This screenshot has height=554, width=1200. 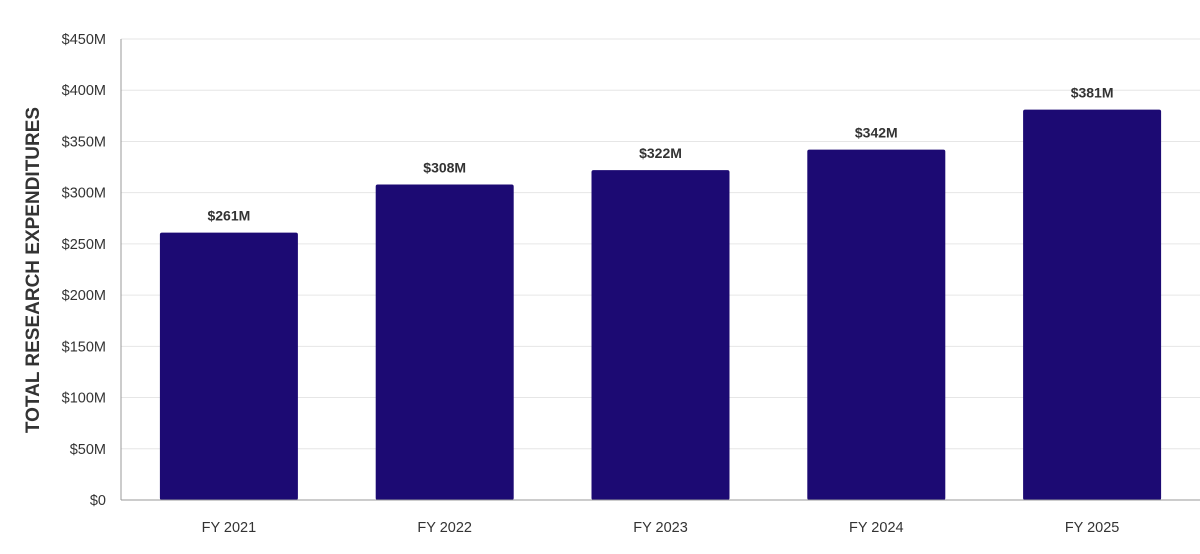 What do you see at coordinates (84, 91) in the screenshot?
I see `y-tick-label: $400M` at bounding box center [84, 91].